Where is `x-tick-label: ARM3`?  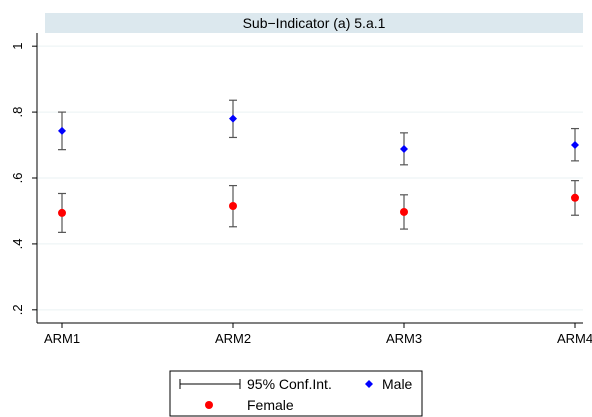
x-tick-label: ARM3 is located at coordinates (404, 338).